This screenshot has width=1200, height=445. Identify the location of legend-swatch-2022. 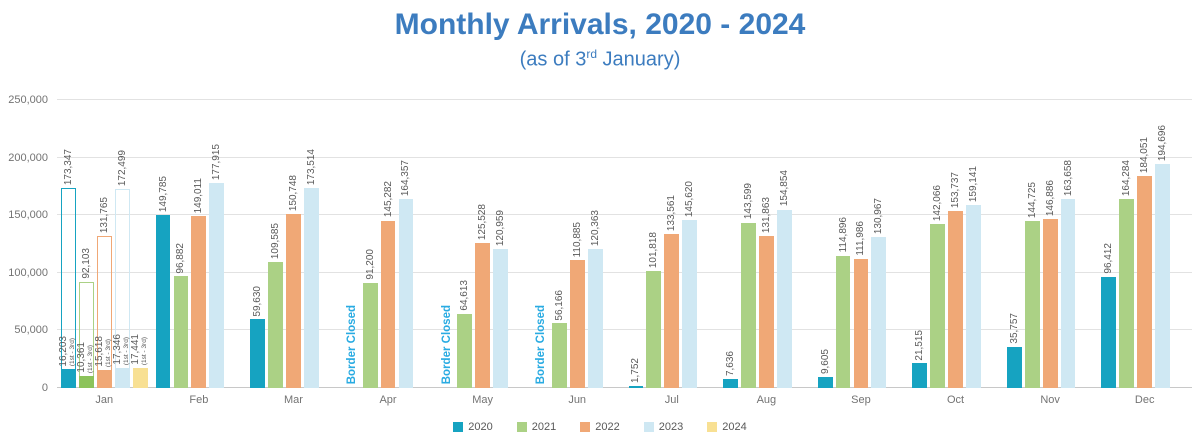
(585, 427).